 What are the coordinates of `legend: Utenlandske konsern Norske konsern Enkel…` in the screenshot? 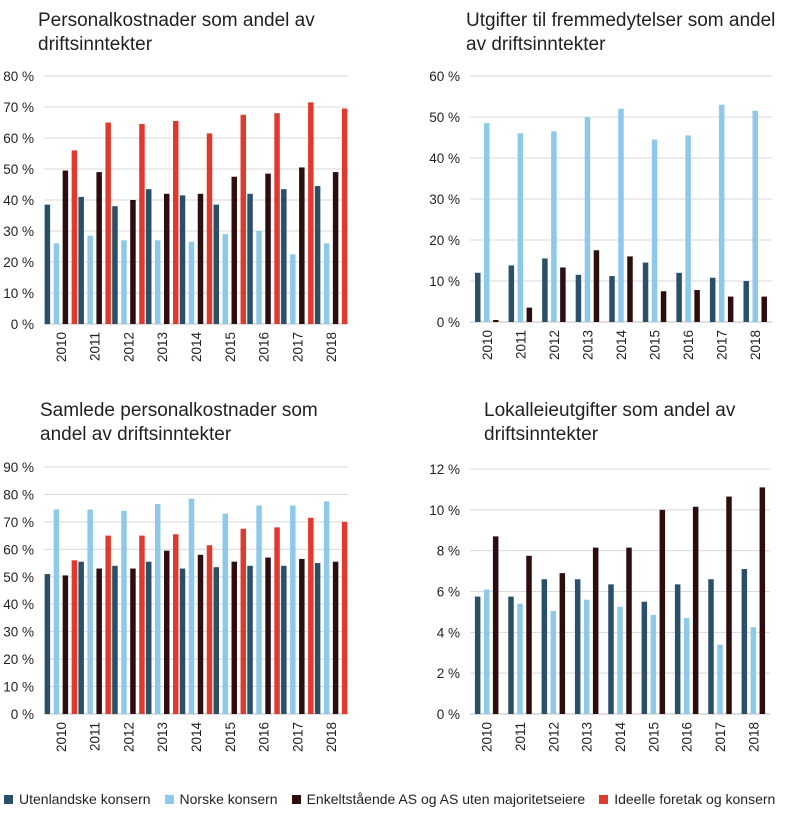 It's located at (400, 799).